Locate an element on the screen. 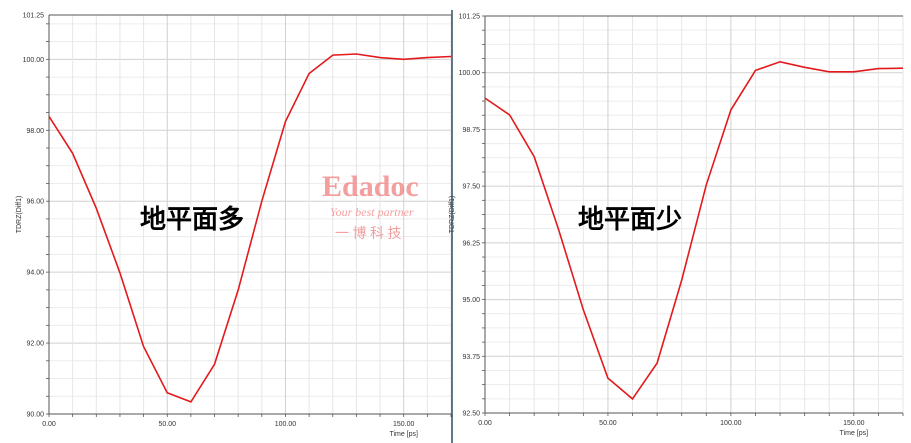 This screenshot has width=911, height=443. chart-annotation: 地平面多 is located at coordinates (192, 220).